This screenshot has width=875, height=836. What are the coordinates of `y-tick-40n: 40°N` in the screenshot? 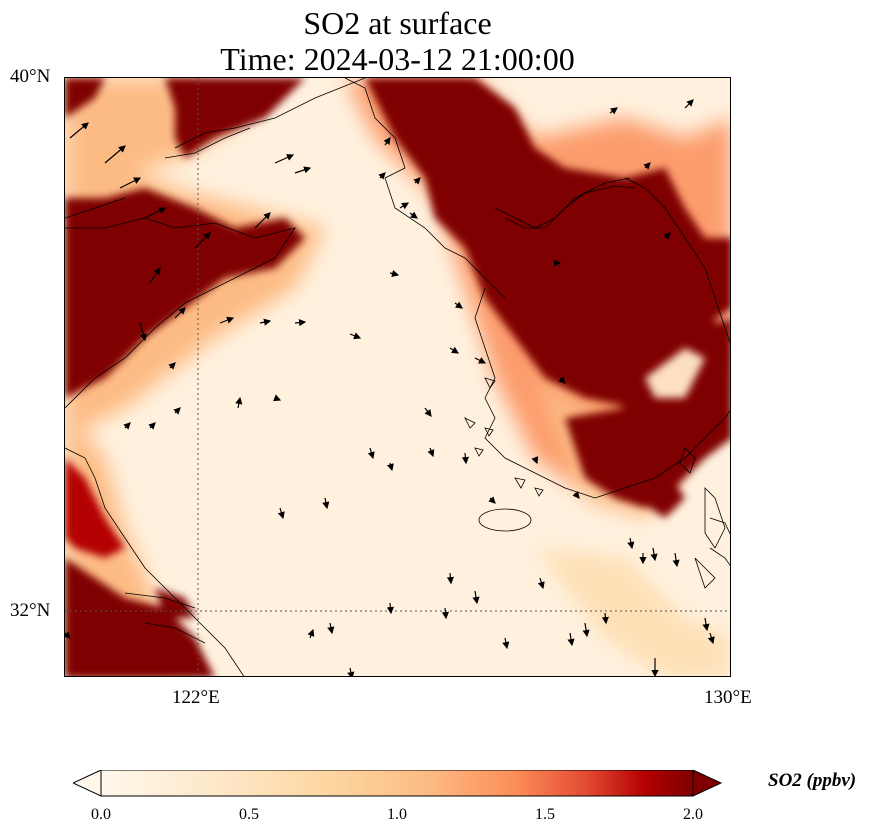 It's located at (30, 76).